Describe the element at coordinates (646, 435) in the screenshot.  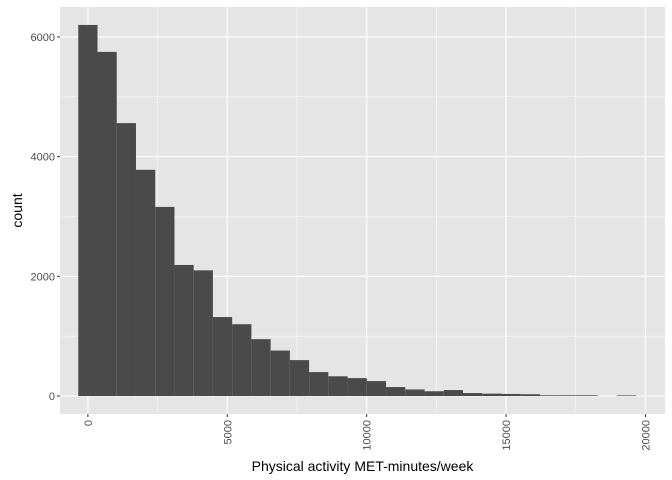
I see `x-tick-label: 20000` at that location.